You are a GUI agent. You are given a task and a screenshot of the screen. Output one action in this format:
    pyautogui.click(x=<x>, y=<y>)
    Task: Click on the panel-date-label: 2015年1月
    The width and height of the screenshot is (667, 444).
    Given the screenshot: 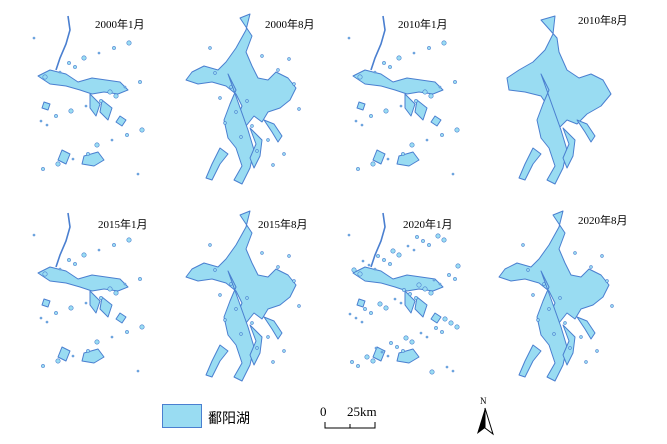 What is the action you would take?
    pyautogui.click(x=123, y=225)
    